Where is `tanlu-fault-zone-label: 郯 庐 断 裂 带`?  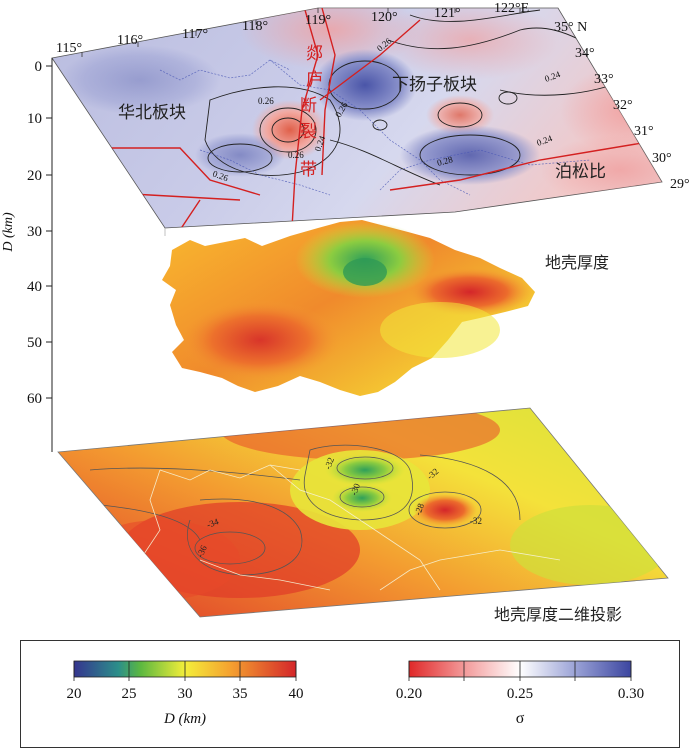
tanlu-fault-zone-label: 郯 庐 断 裂 带 is located at coordinates (311, 112).